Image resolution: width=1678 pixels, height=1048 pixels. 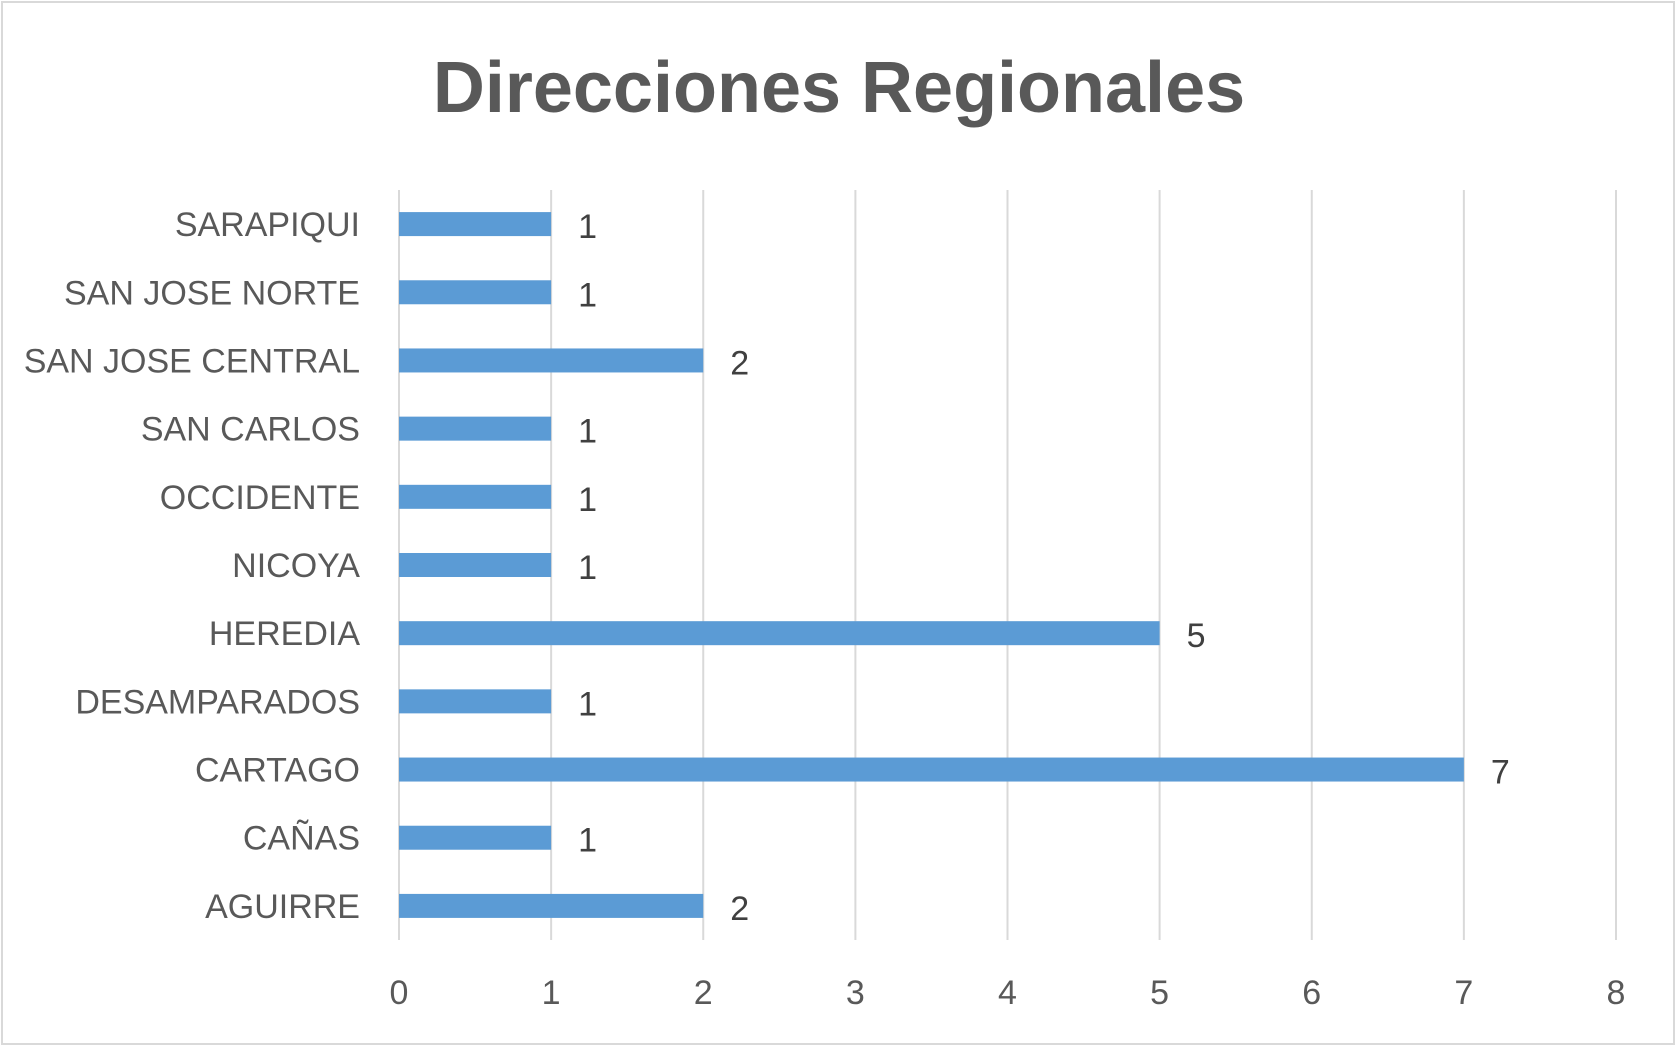 I want to click on category-label: HEREDIA, so click(x=284, y=634).